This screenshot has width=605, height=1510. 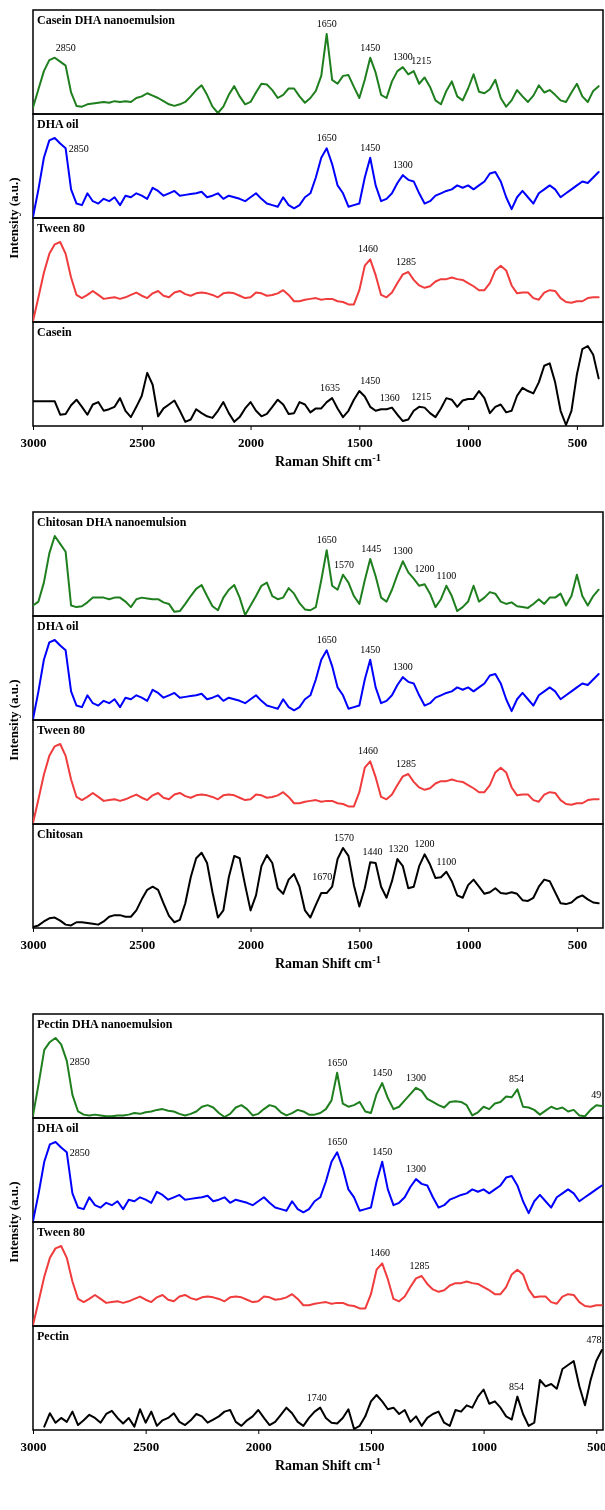 What do you see at coordinates (322, 876) in the screenshot?
I see `annotation: 1670` at bounding box center [322, 876].